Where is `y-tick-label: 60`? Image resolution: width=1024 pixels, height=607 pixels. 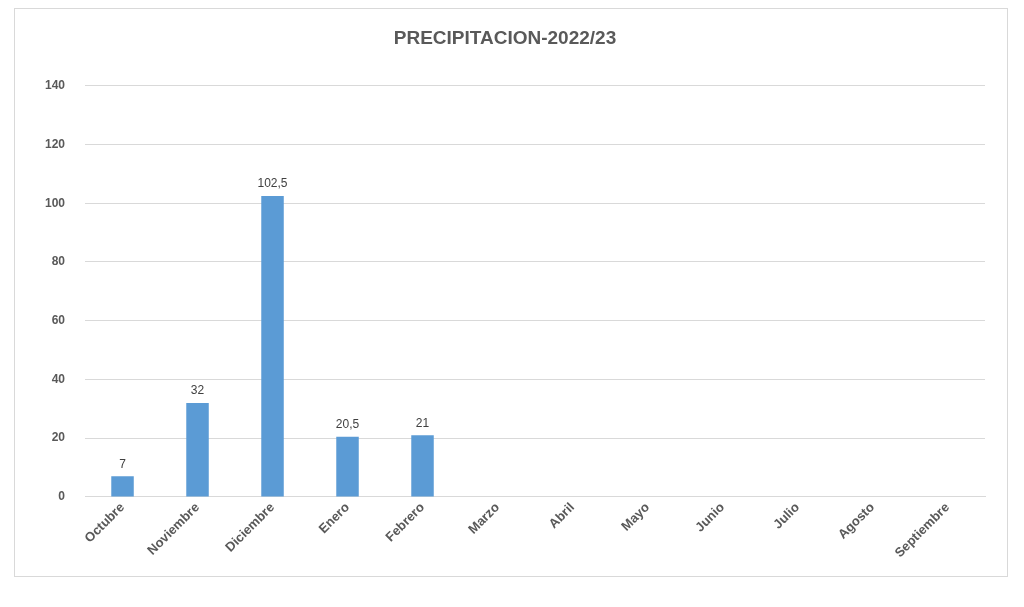 y-tick-label: 60 is located at coordinates (58, 320).